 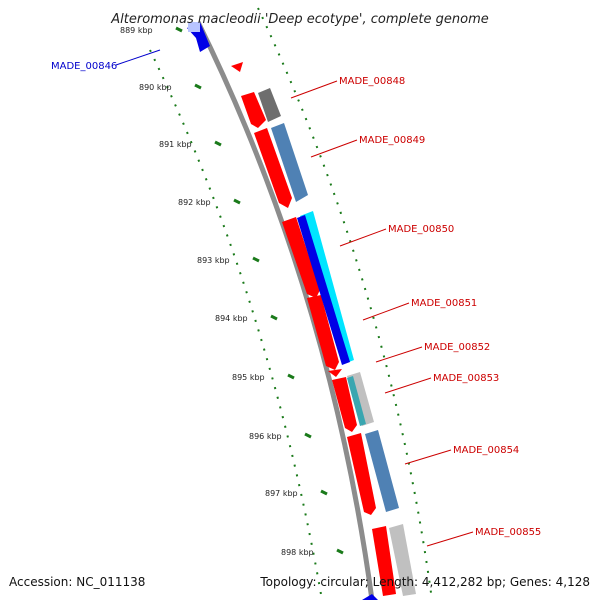 What do you see at coordinates (231, 318) in the screenshot?
I see `tick-label: 894 kbp` at bounding box center [231, 318].